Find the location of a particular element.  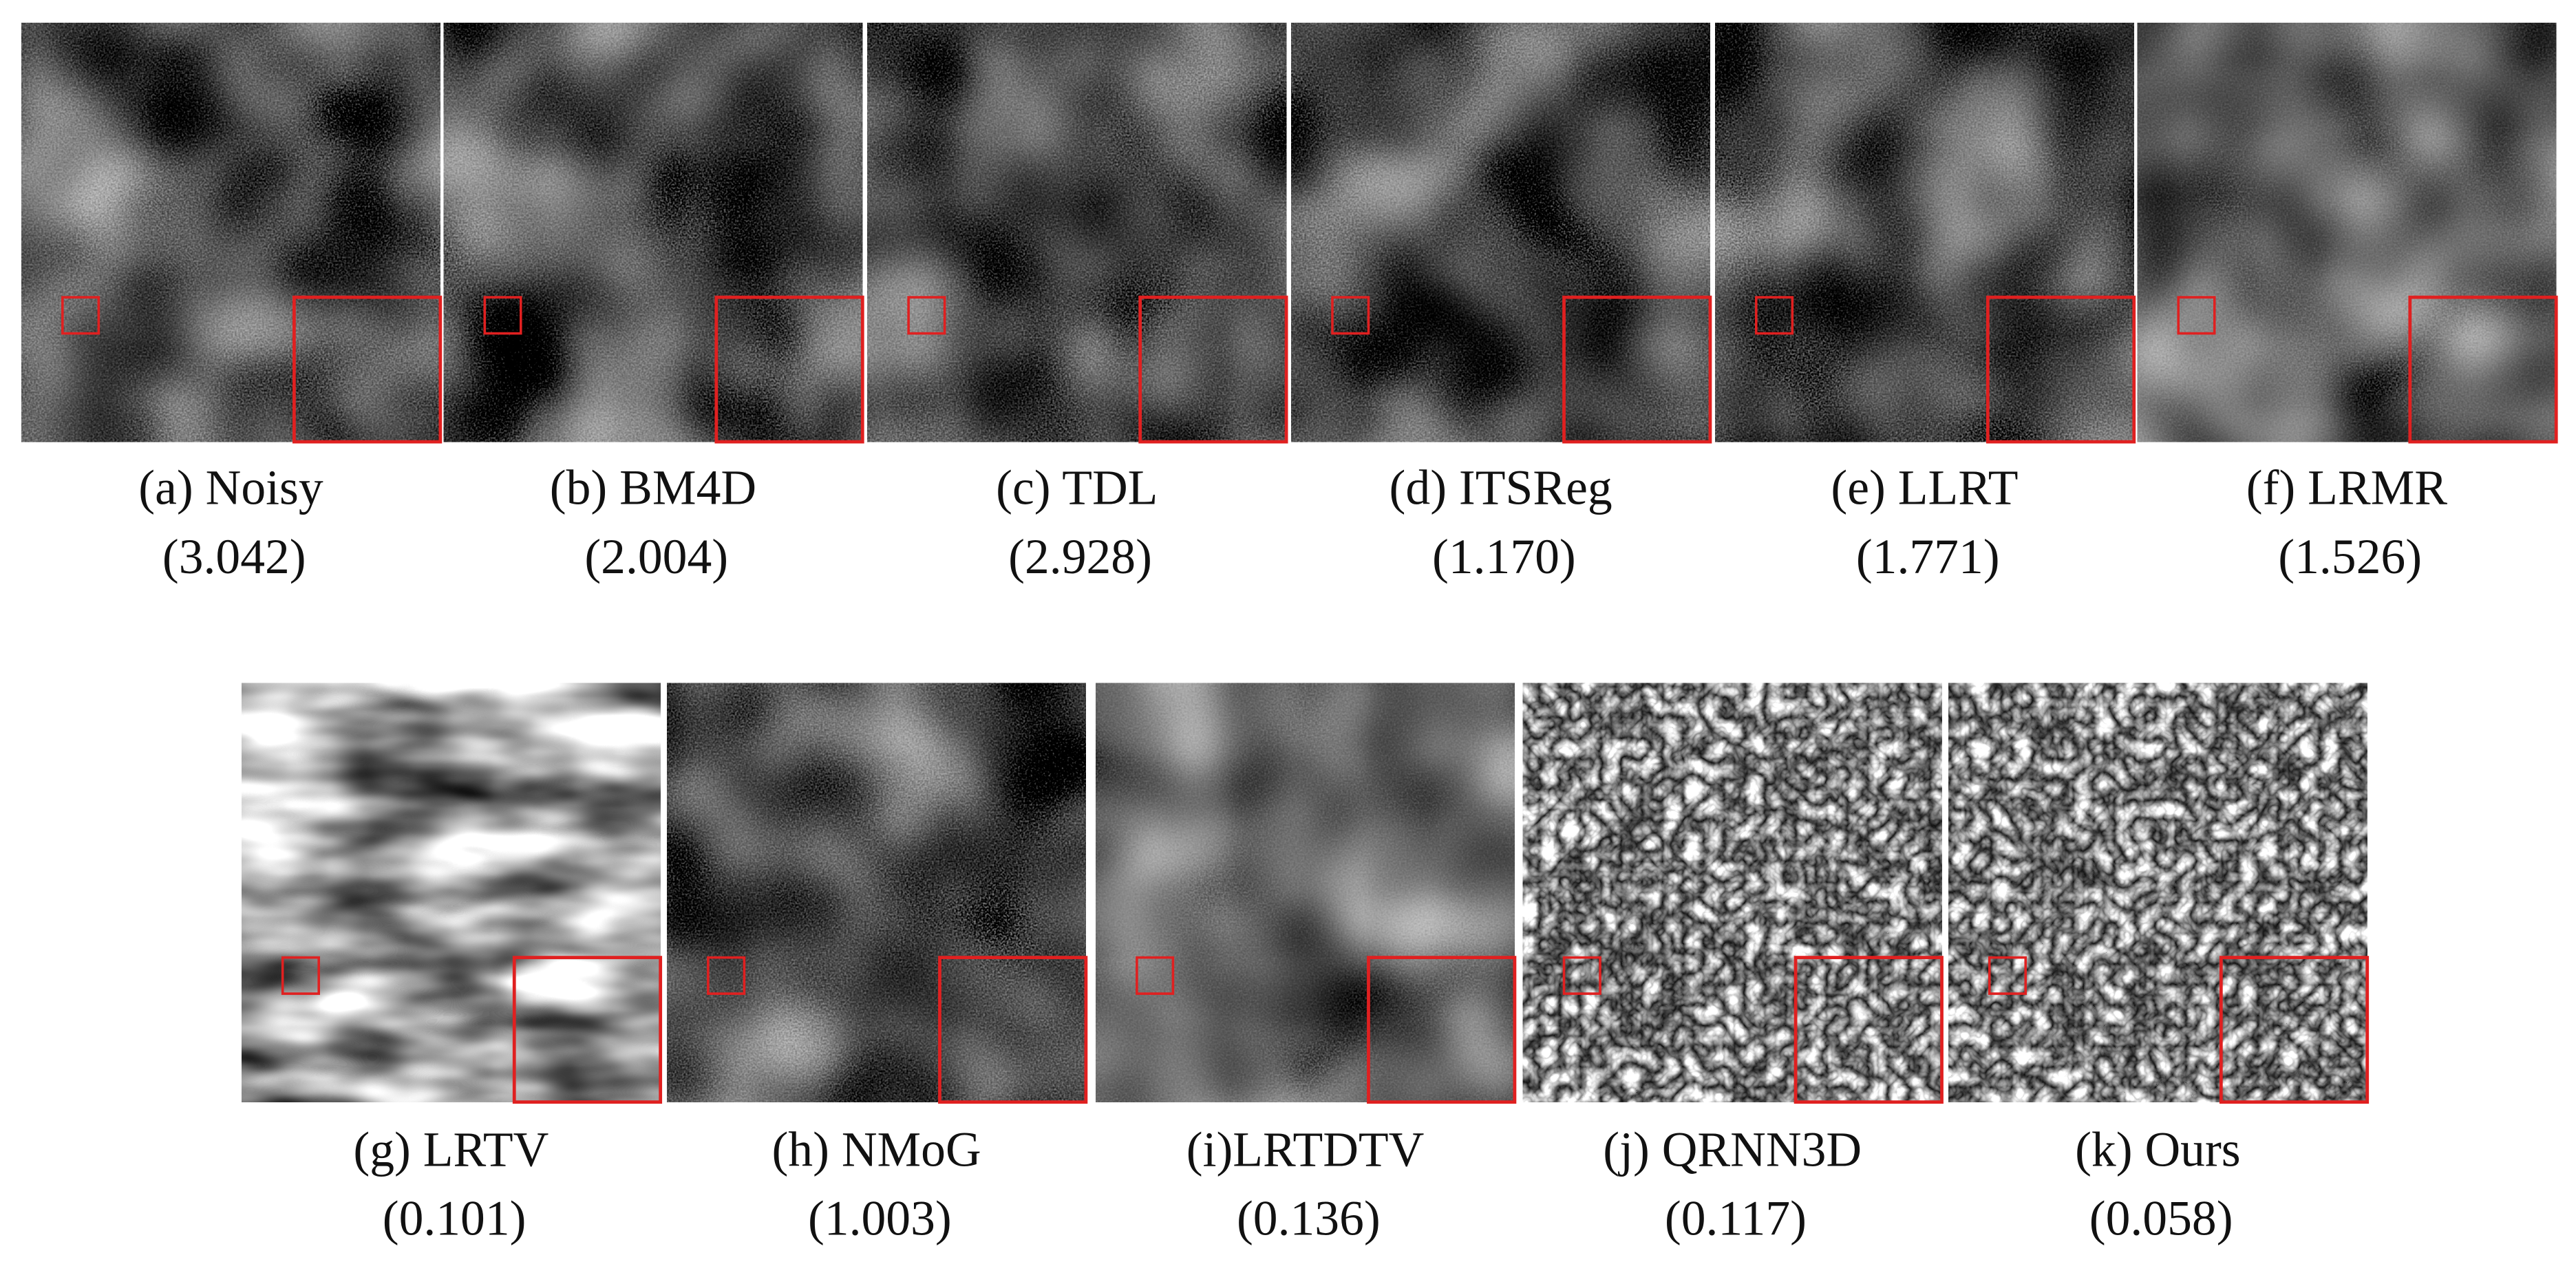

panel: (e) LLRT (1.771) is located at coordinates (1925, 303).